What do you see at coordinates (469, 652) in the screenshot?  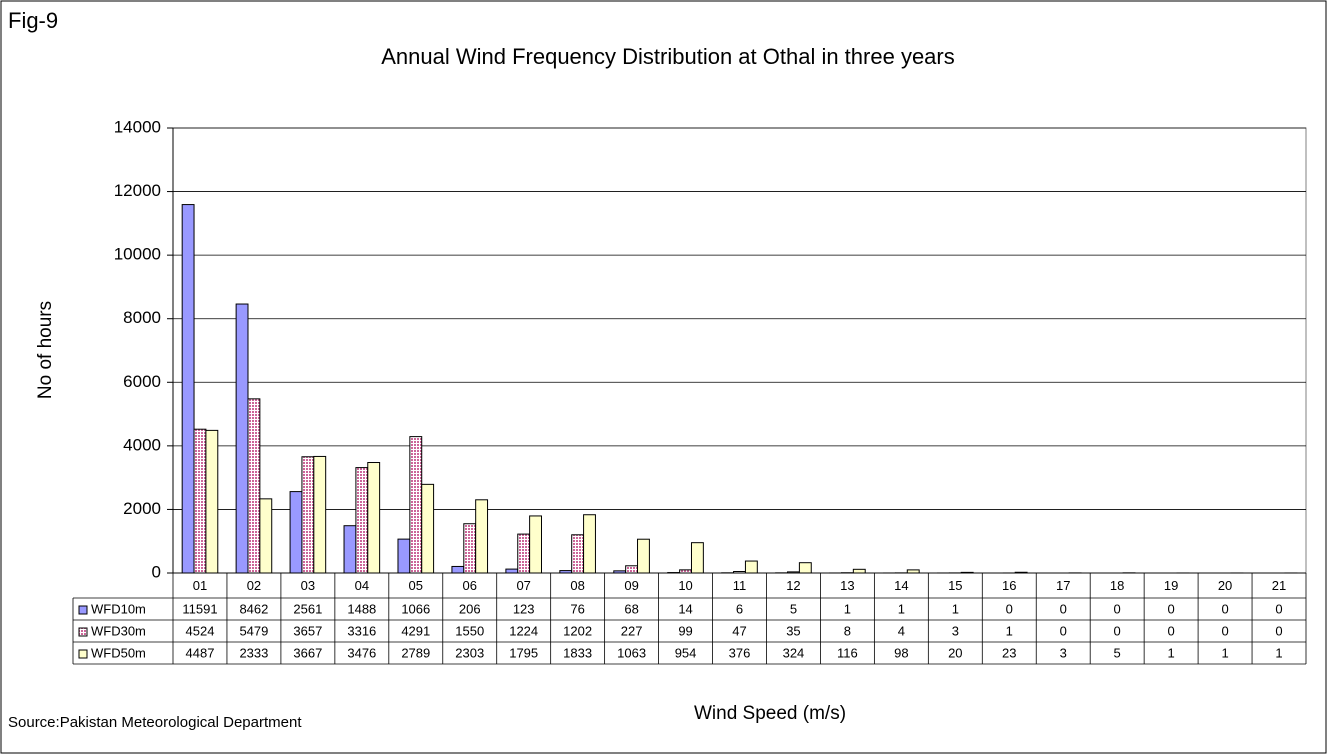 I see `table-value: 2303` at bounding box center [469, 652].